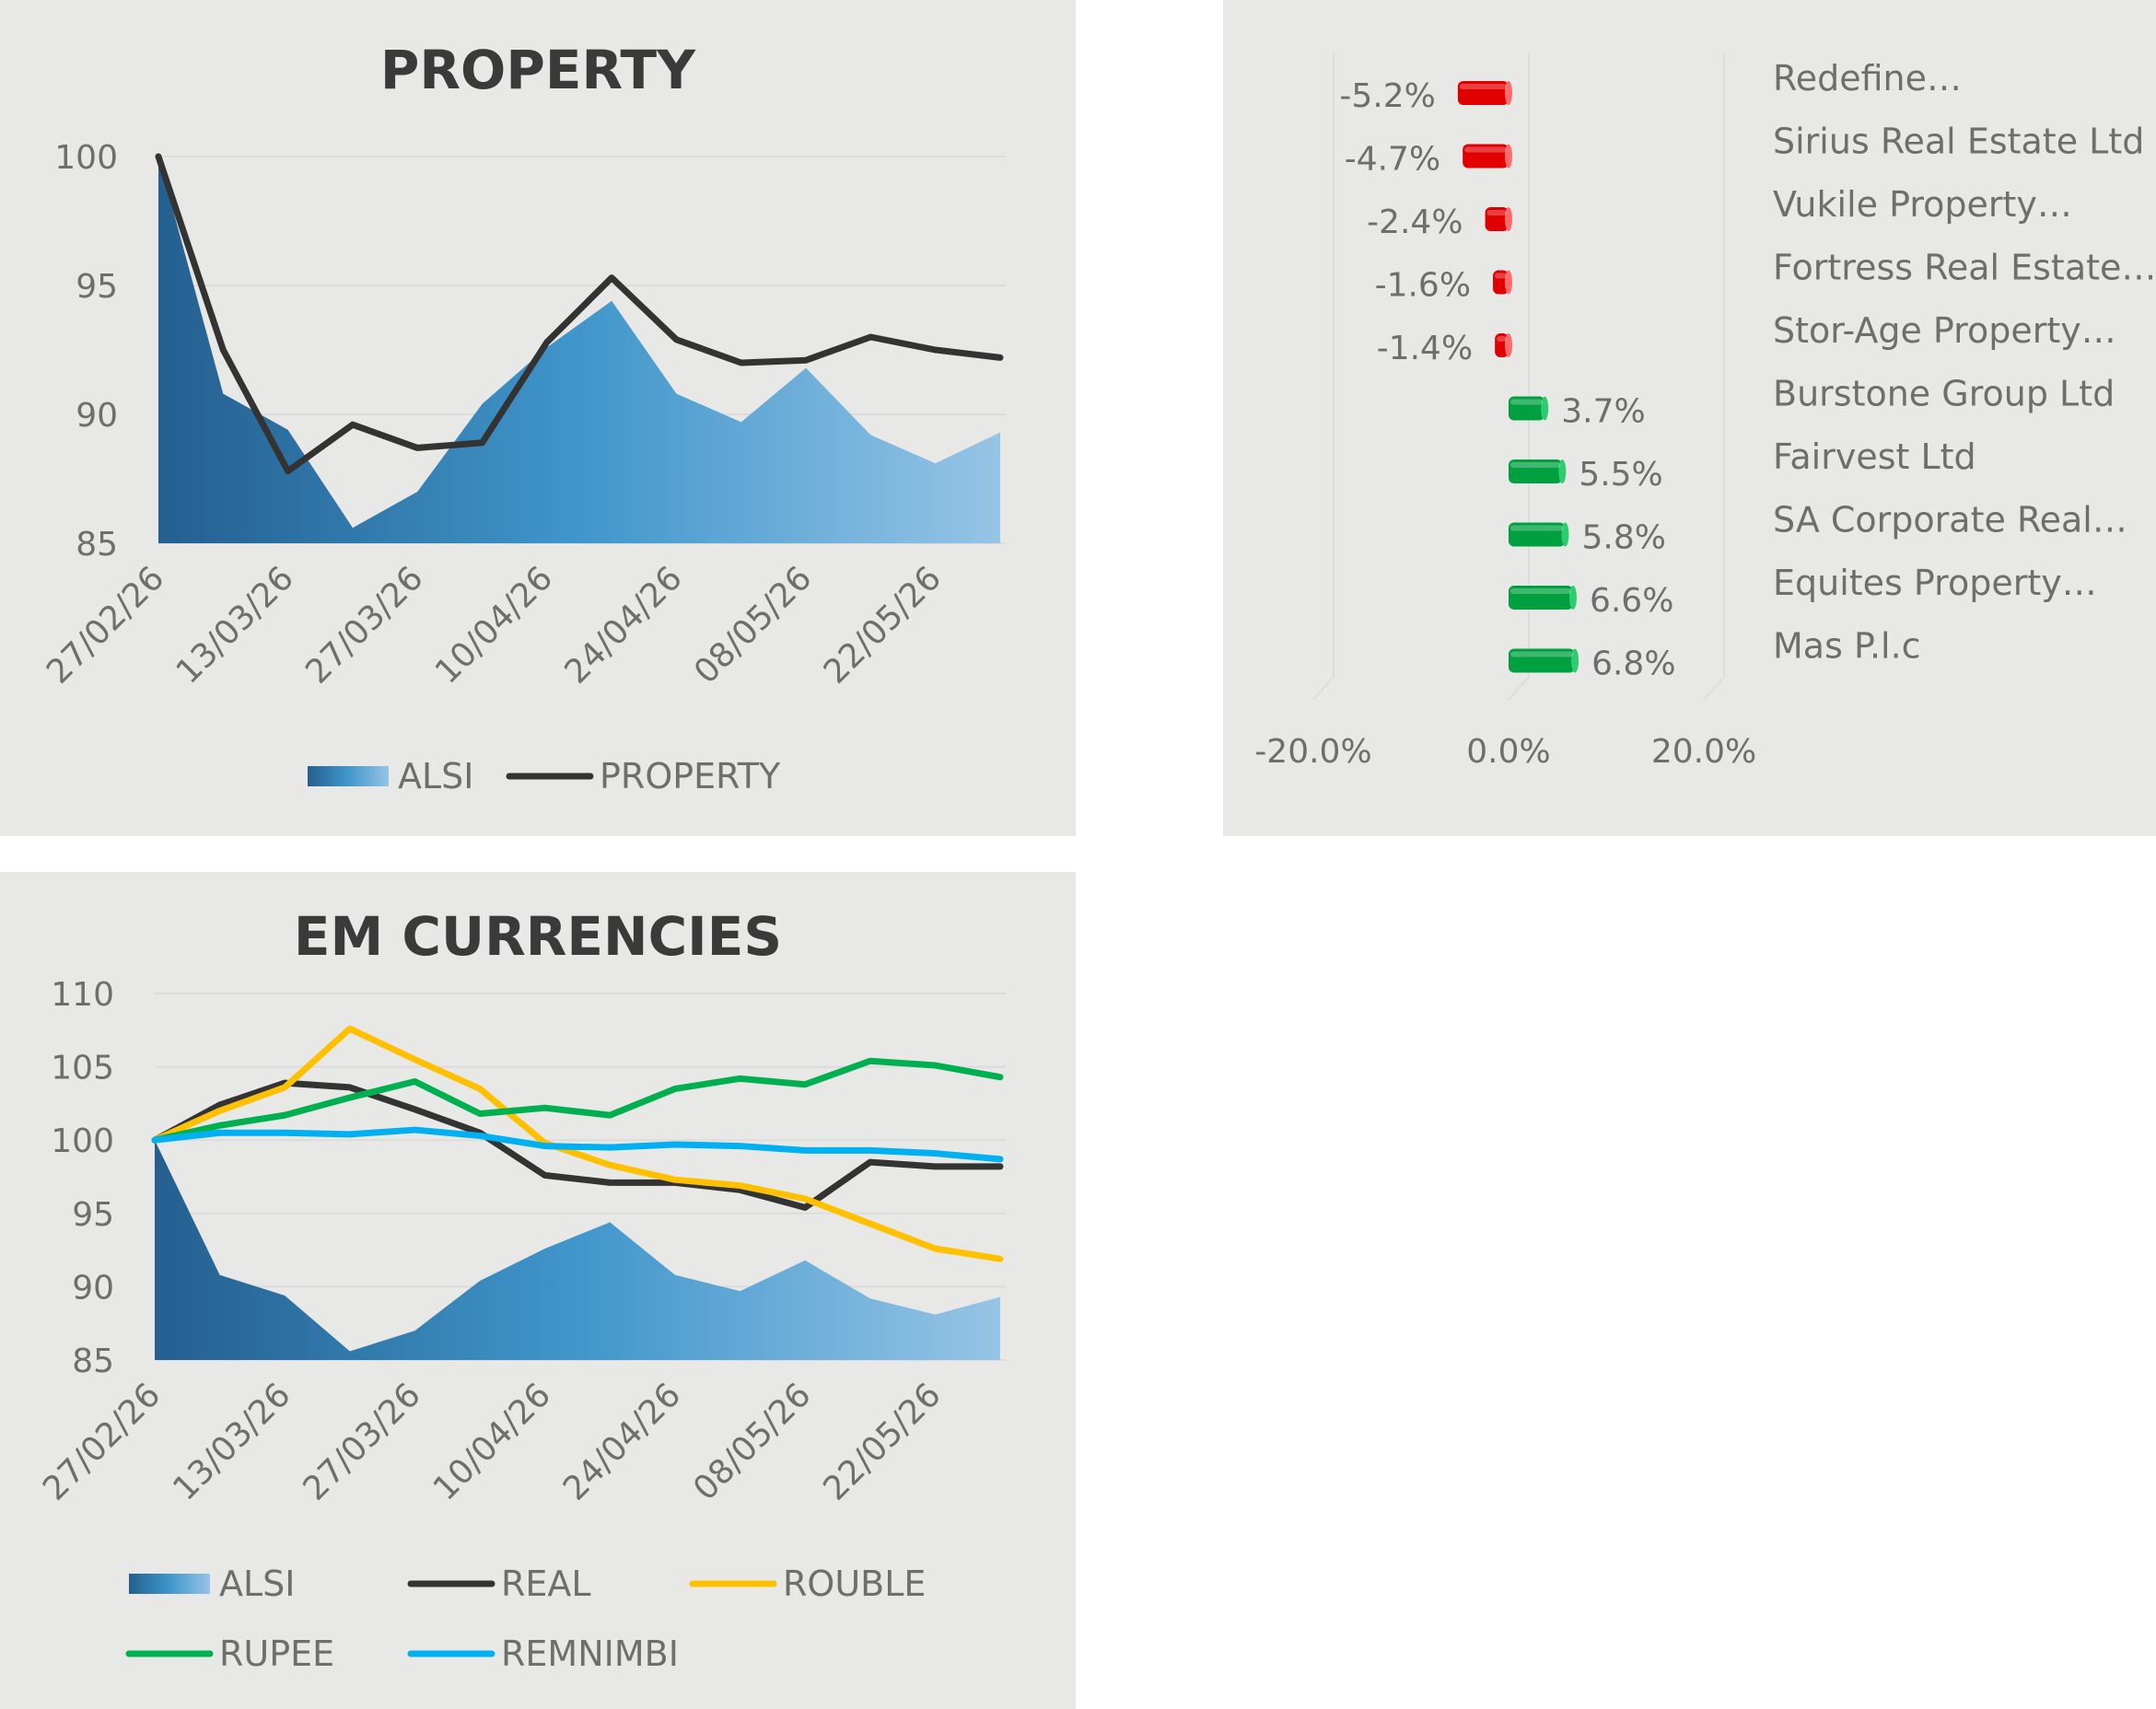 The height and width of the screenshot is (1709, 2156). Describe the element at coordinates (538, 936) in the screenshot. I see `chart-title: EM CURRENCIES` at that location.